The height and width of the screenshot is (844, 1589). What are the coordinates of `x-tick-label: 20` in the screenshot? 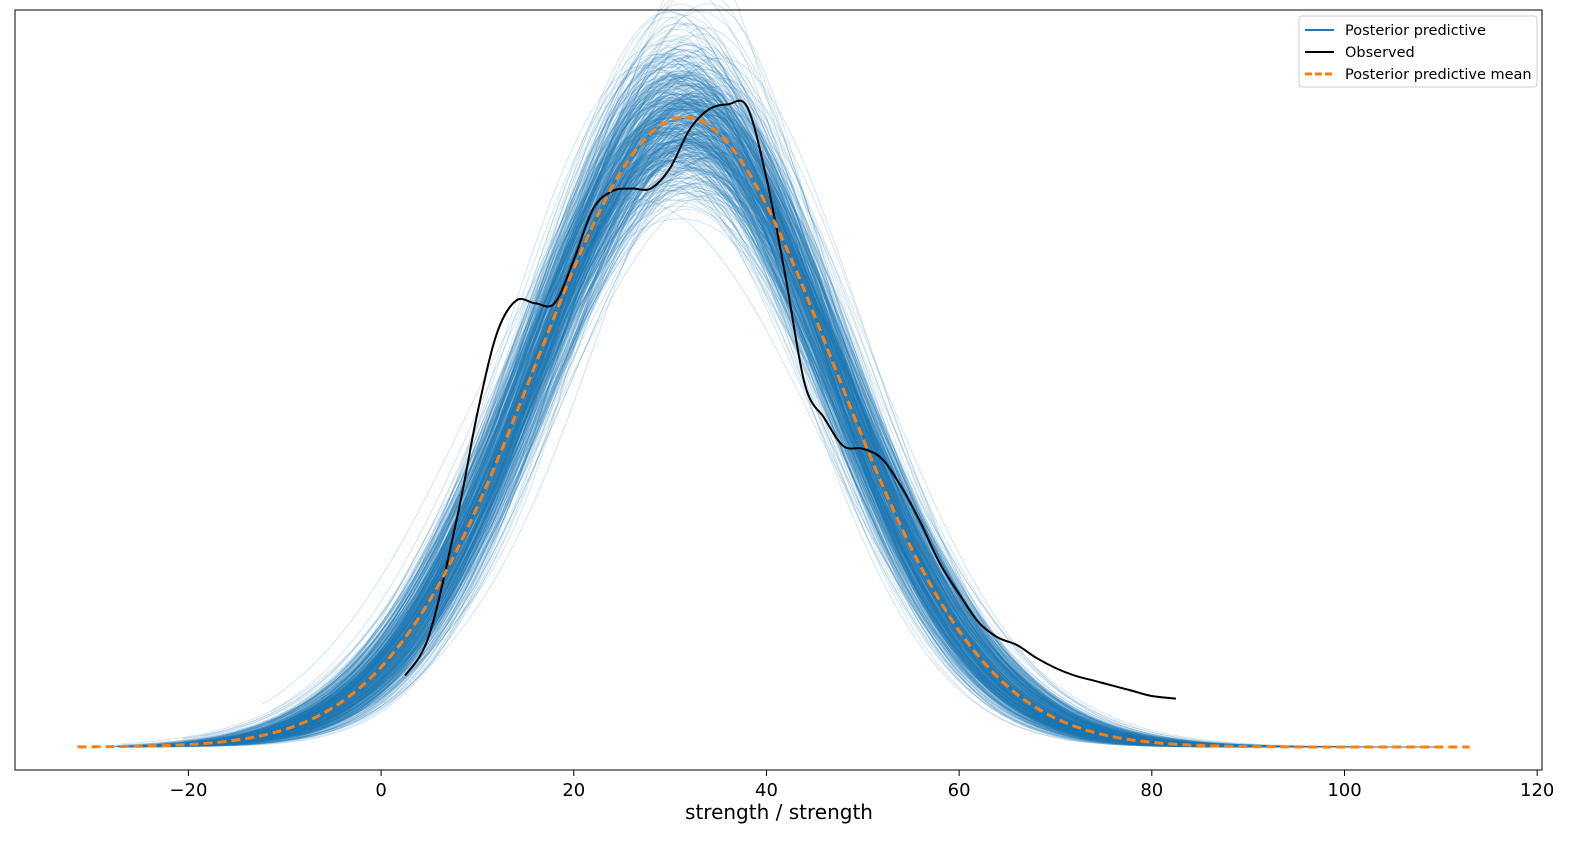 It's located at (573, 790).